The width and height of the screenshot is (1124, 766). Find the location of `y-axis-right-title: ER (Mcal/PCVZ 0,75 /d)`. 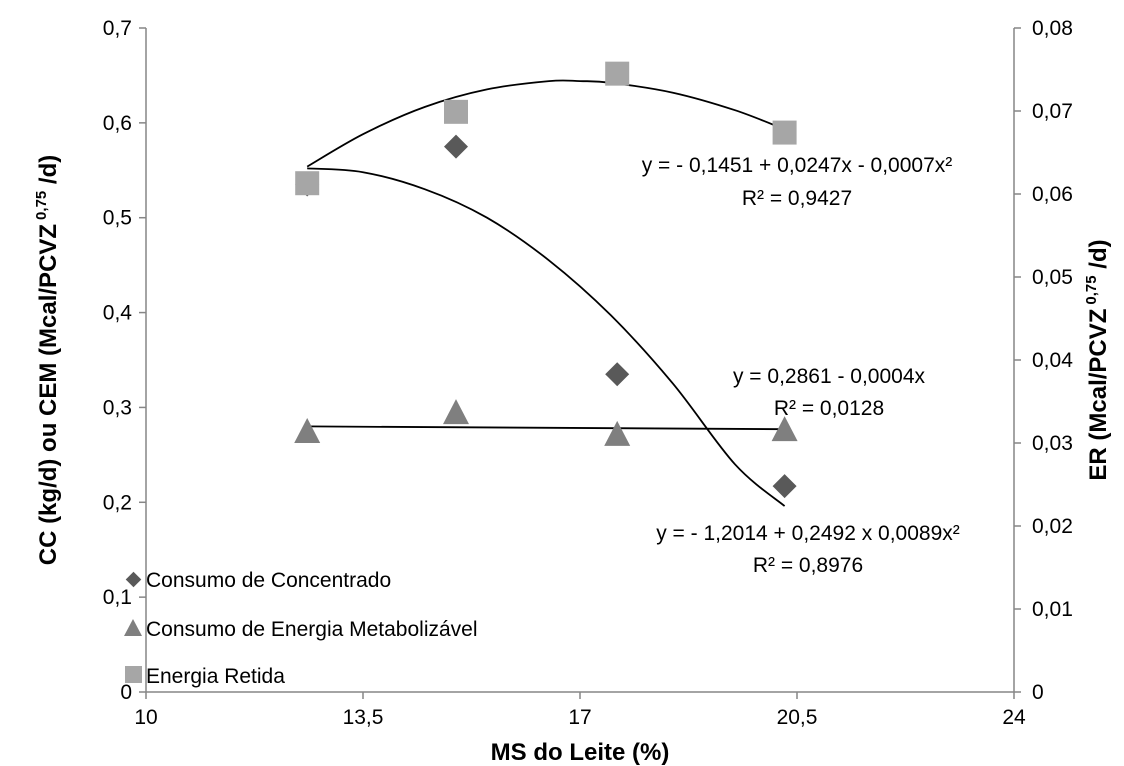

y-axis-right-title: ER (Mcal/PCVZ 0,75 /d) is located at coordinates (1097, 359).